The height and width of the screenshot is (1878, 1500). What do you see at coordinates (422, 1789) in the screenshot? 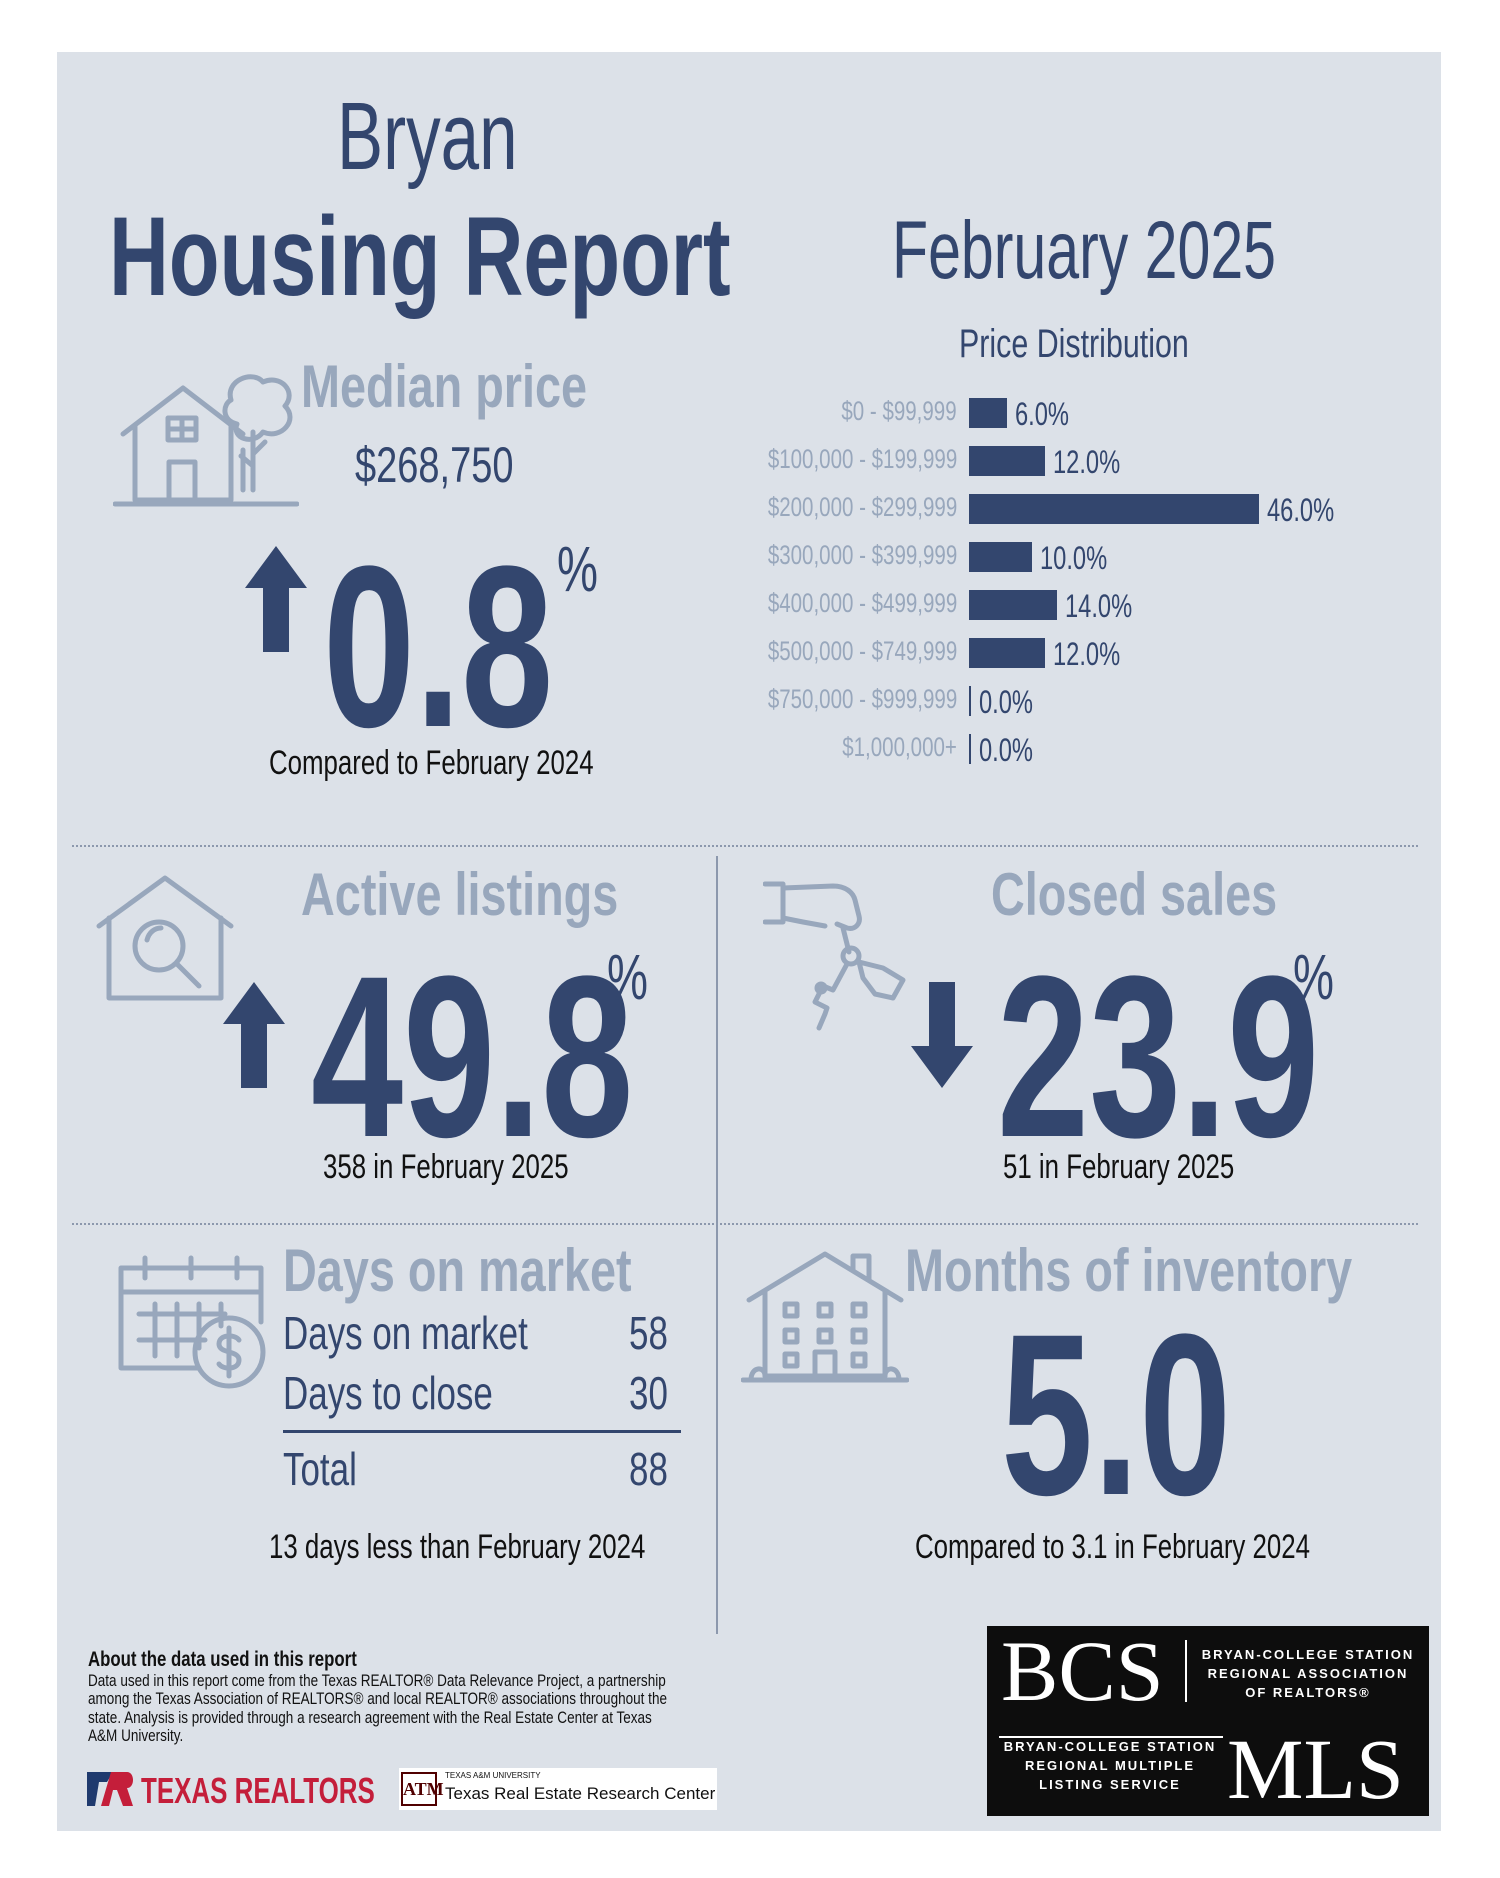
I see `tamu-mark-icon: ATM` at bounding box center [422, 1789].